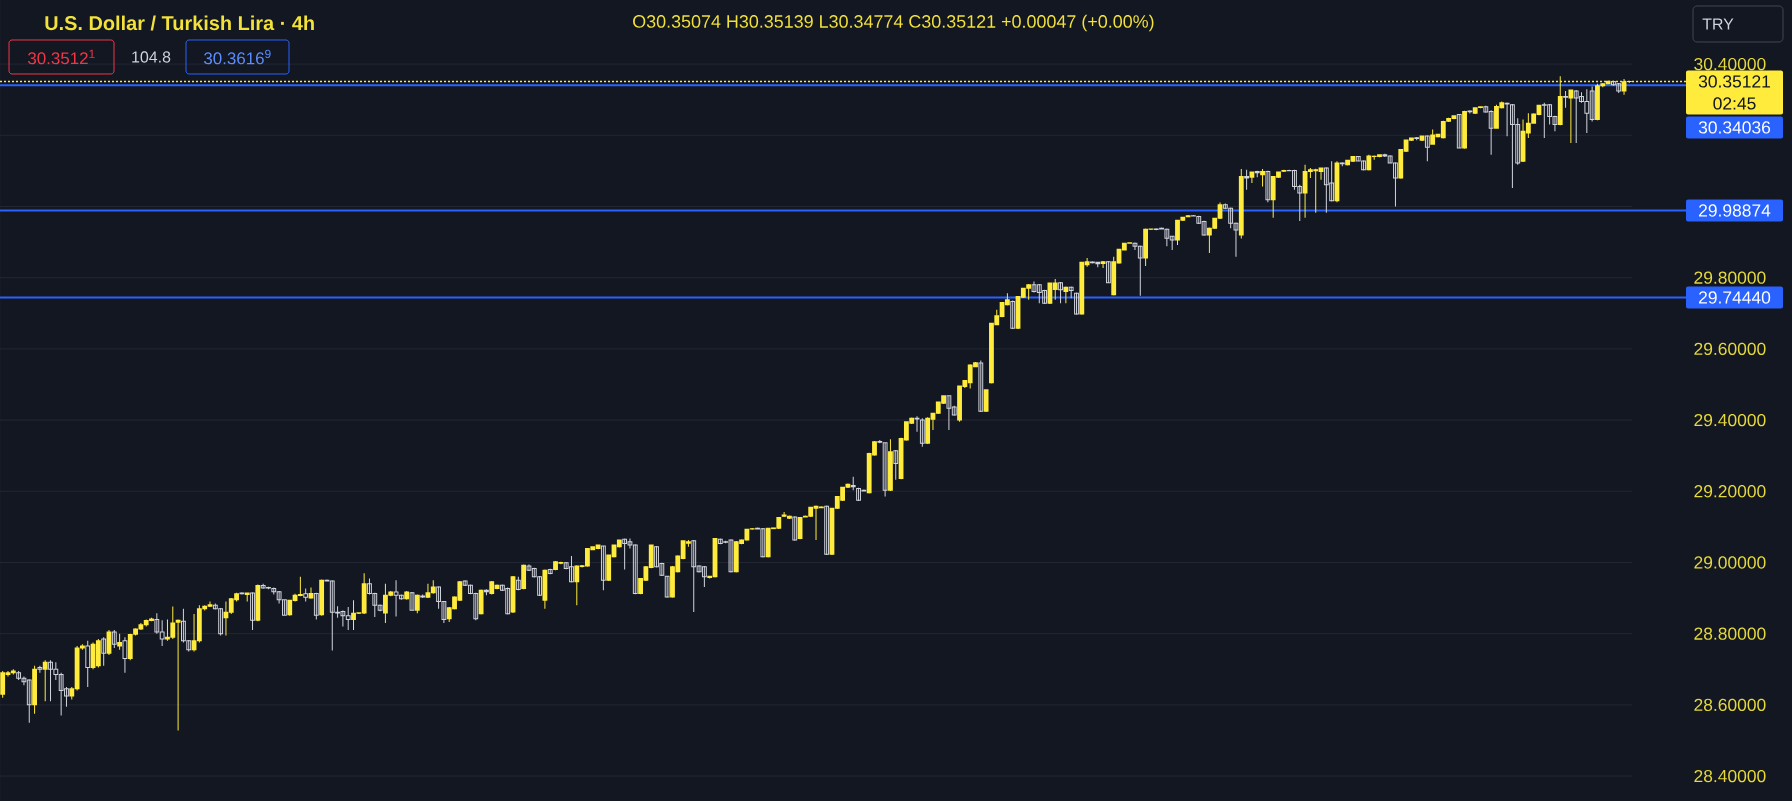 This screenshot has height=801, width=1792. Describe the element at coordinates (1730, 420) in the screenshot. I see `y-tick-label: 29.40000` at that location.